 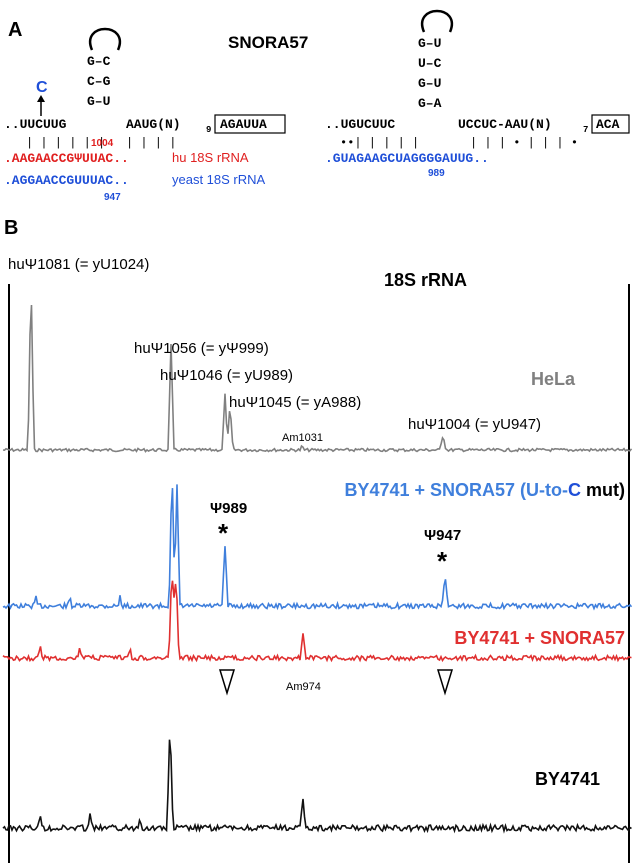 I want to click on right-stem-4: G–A, so click(x=430, y=103).